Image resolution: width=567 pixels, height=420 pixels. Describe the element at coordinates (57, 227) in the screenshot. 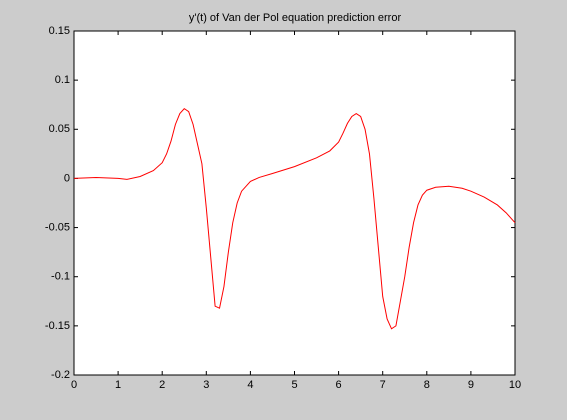

I see `y-tick-label: -0.05` at that location.